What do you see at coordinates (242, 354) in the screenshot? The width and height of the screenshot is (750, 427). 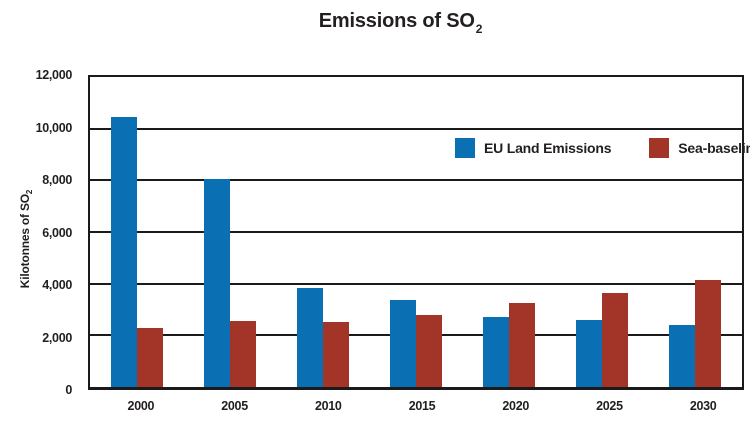 I see `bar-sea-baseline-2005` at bounding box center [242, 354].